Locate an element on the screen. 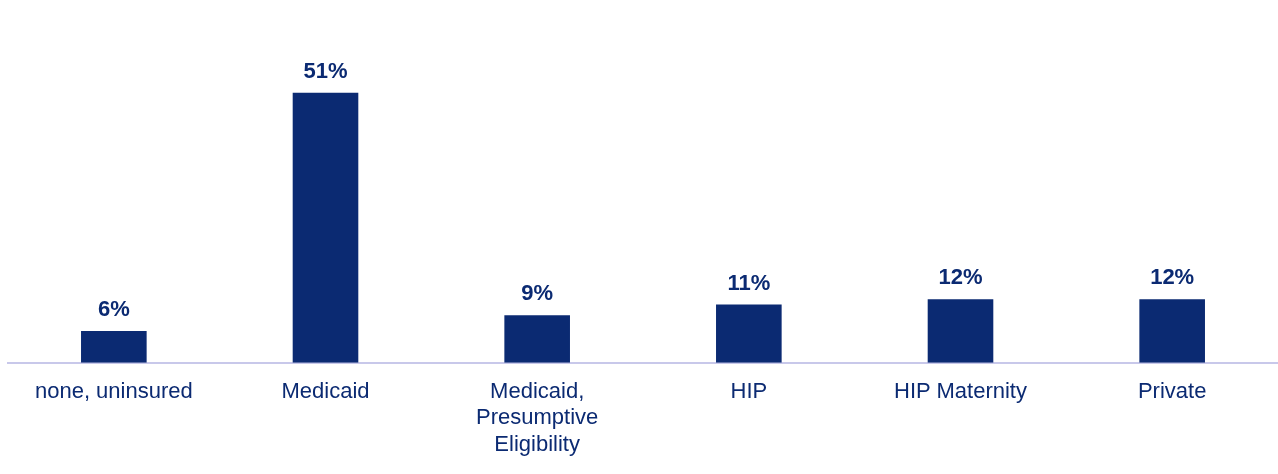  data-label: 9% is located at coordinates (537, 293).